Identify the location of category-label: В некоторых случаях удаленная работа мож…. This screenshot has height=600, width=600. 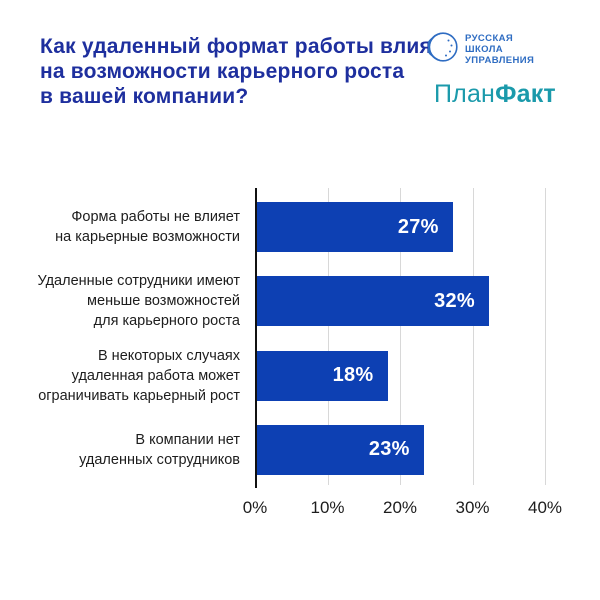
(139, 375).